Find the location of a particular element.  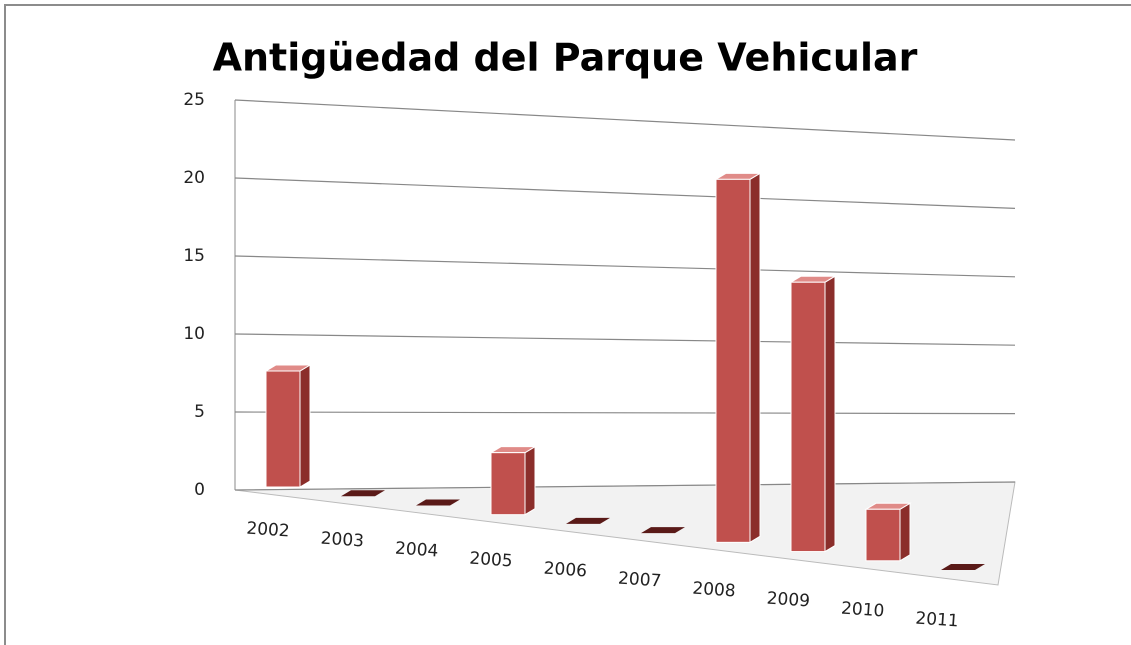

x-tick-label: 2009 is located at coordinates (788, 600).